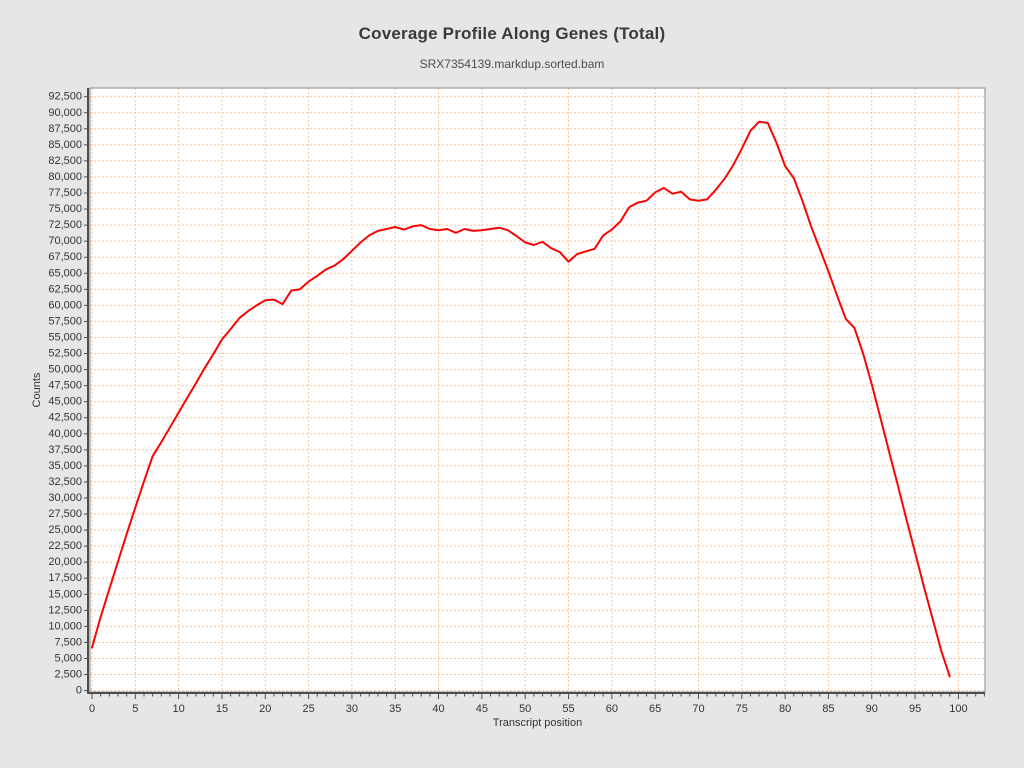 The width and height of the screenshot is (1024, 768). Describe the element at coordinates (179, 709) in the screenshot. I see `svg-text: 10` at that location.